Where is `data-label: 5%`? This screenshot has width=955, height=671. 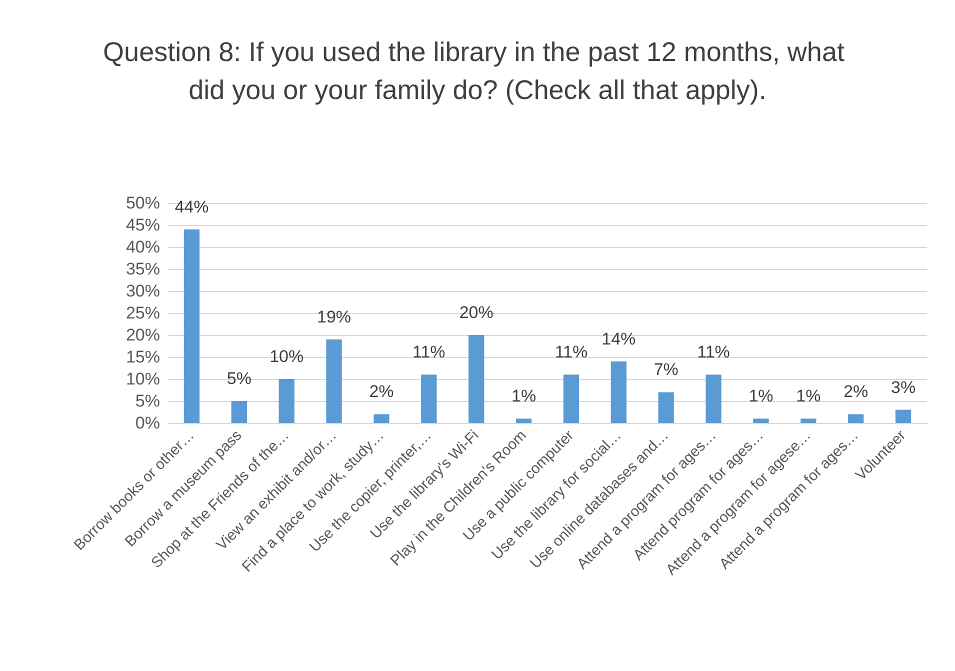 data-label: 5% is located at coordinates (239, 378).